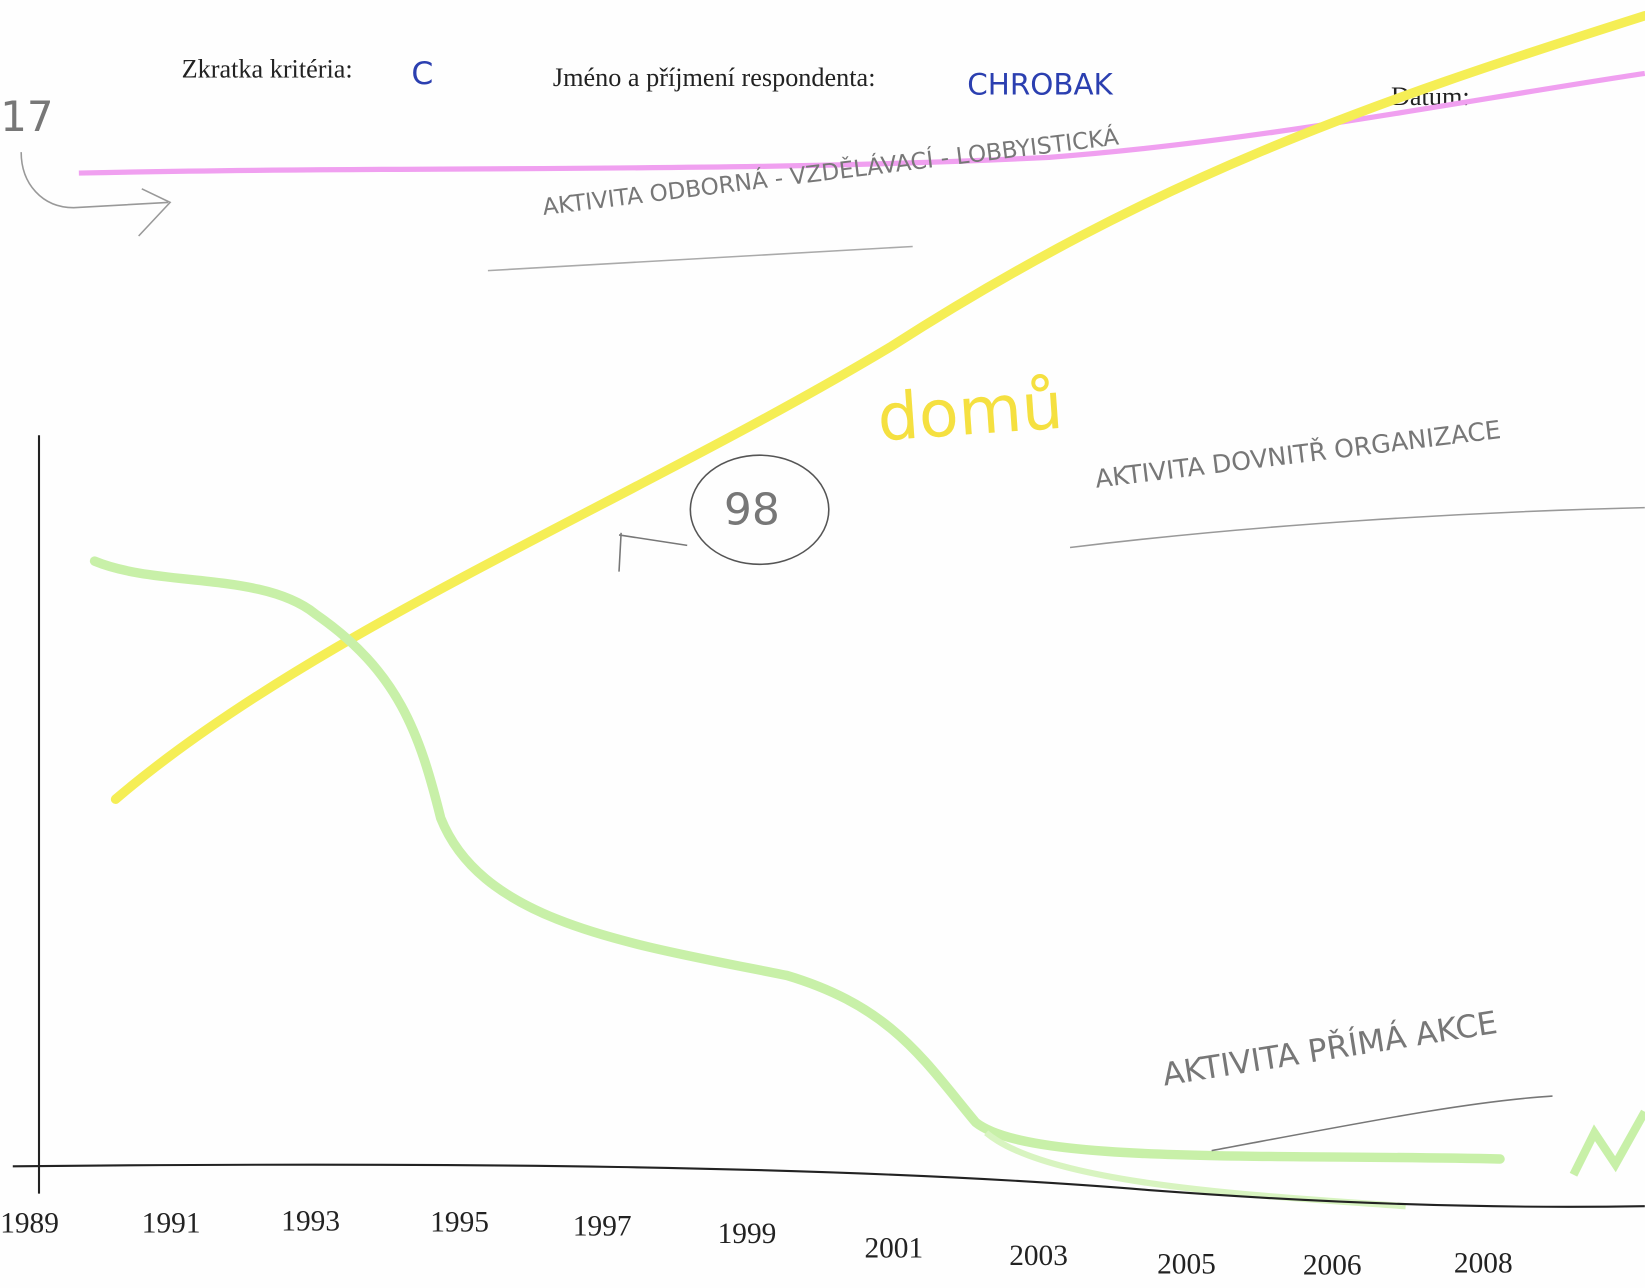 The height and width of the screenshot is (1288, 1645). Describe the element at coordinates (171, 1223) in the screenshot. I see `year-label: 1991` at that location.